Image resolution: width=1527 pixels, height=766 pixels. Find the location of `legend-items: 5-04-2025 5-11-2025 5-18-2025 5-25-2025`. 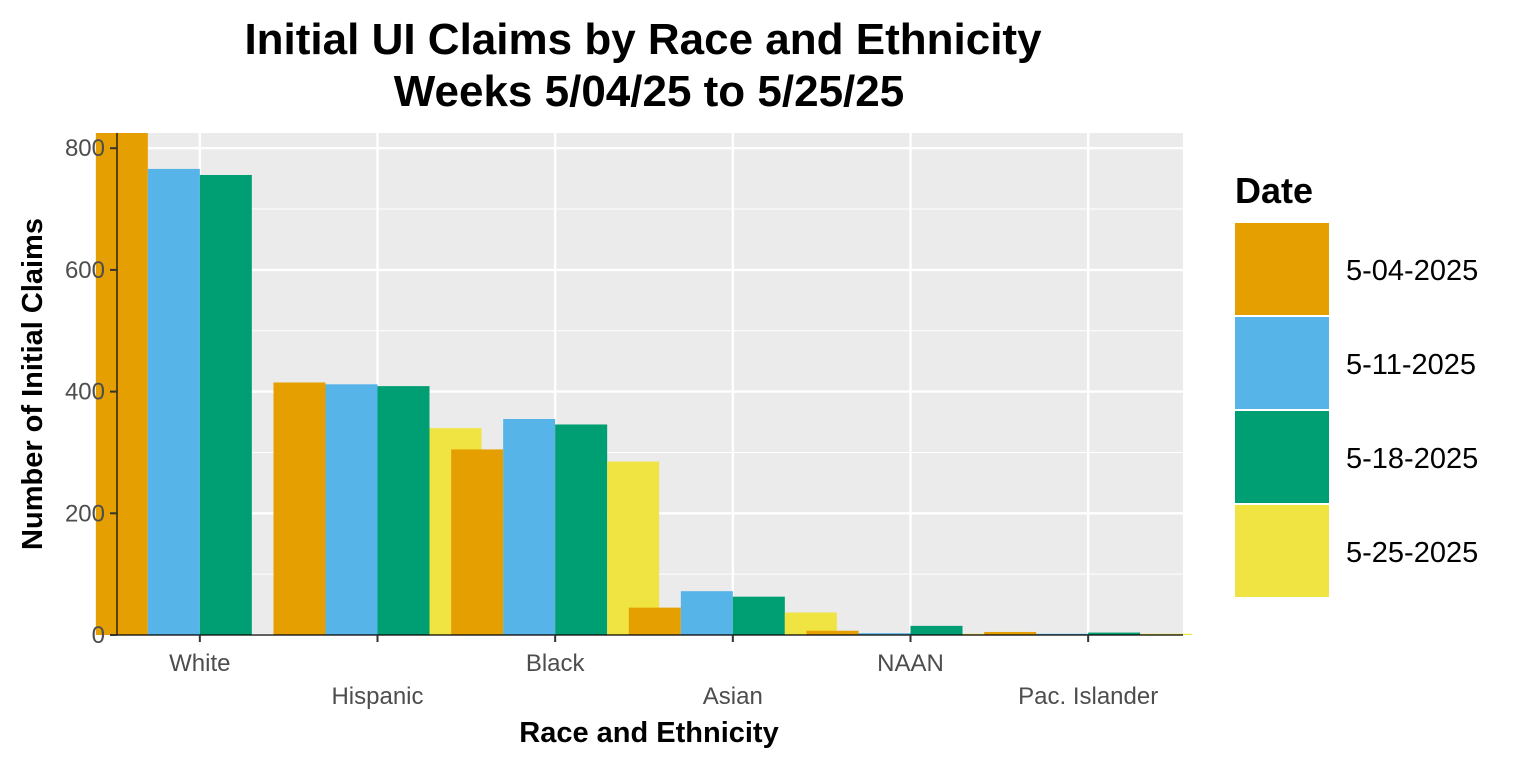

legend-items: 5-04-2025 5-11-2025 5-18-2025 5-25-2025 is located at coordinates (1356, 410).